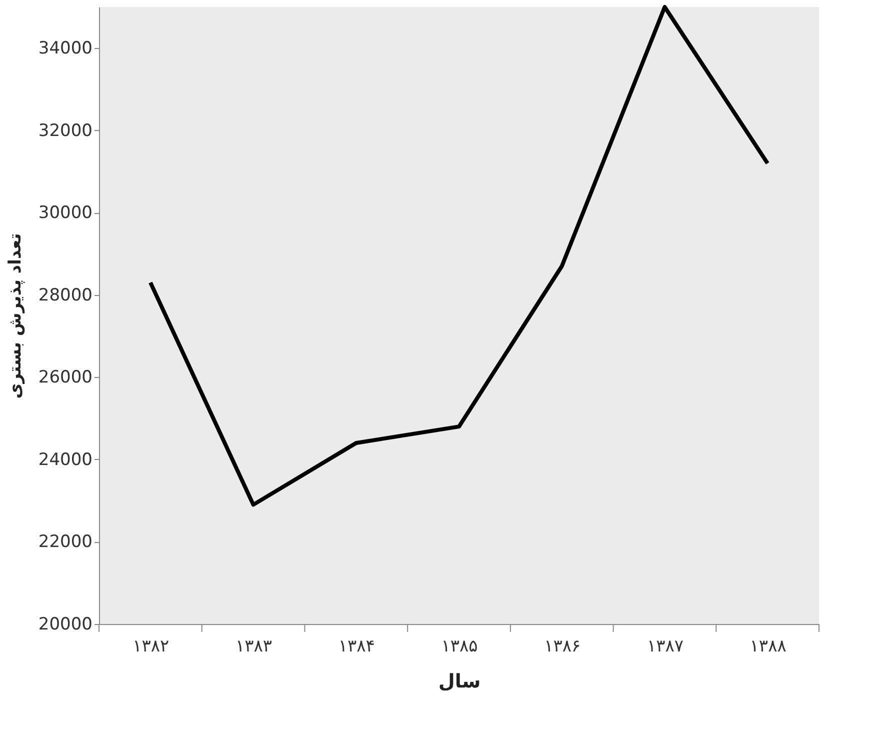  Describe the element at coordinates (65, 378) in the screenshot. I see `y-tick-label: 26000` at that location.